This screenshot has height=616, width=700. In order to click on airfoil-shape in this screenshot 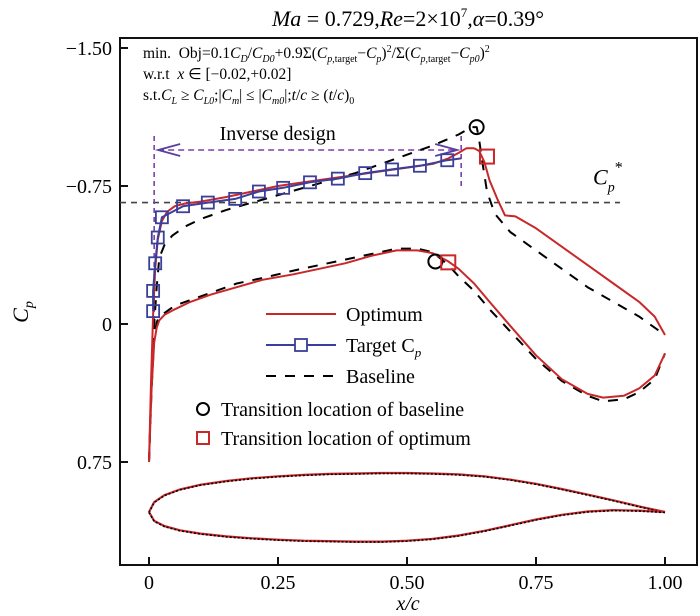, I will do `click(407, 507)`.